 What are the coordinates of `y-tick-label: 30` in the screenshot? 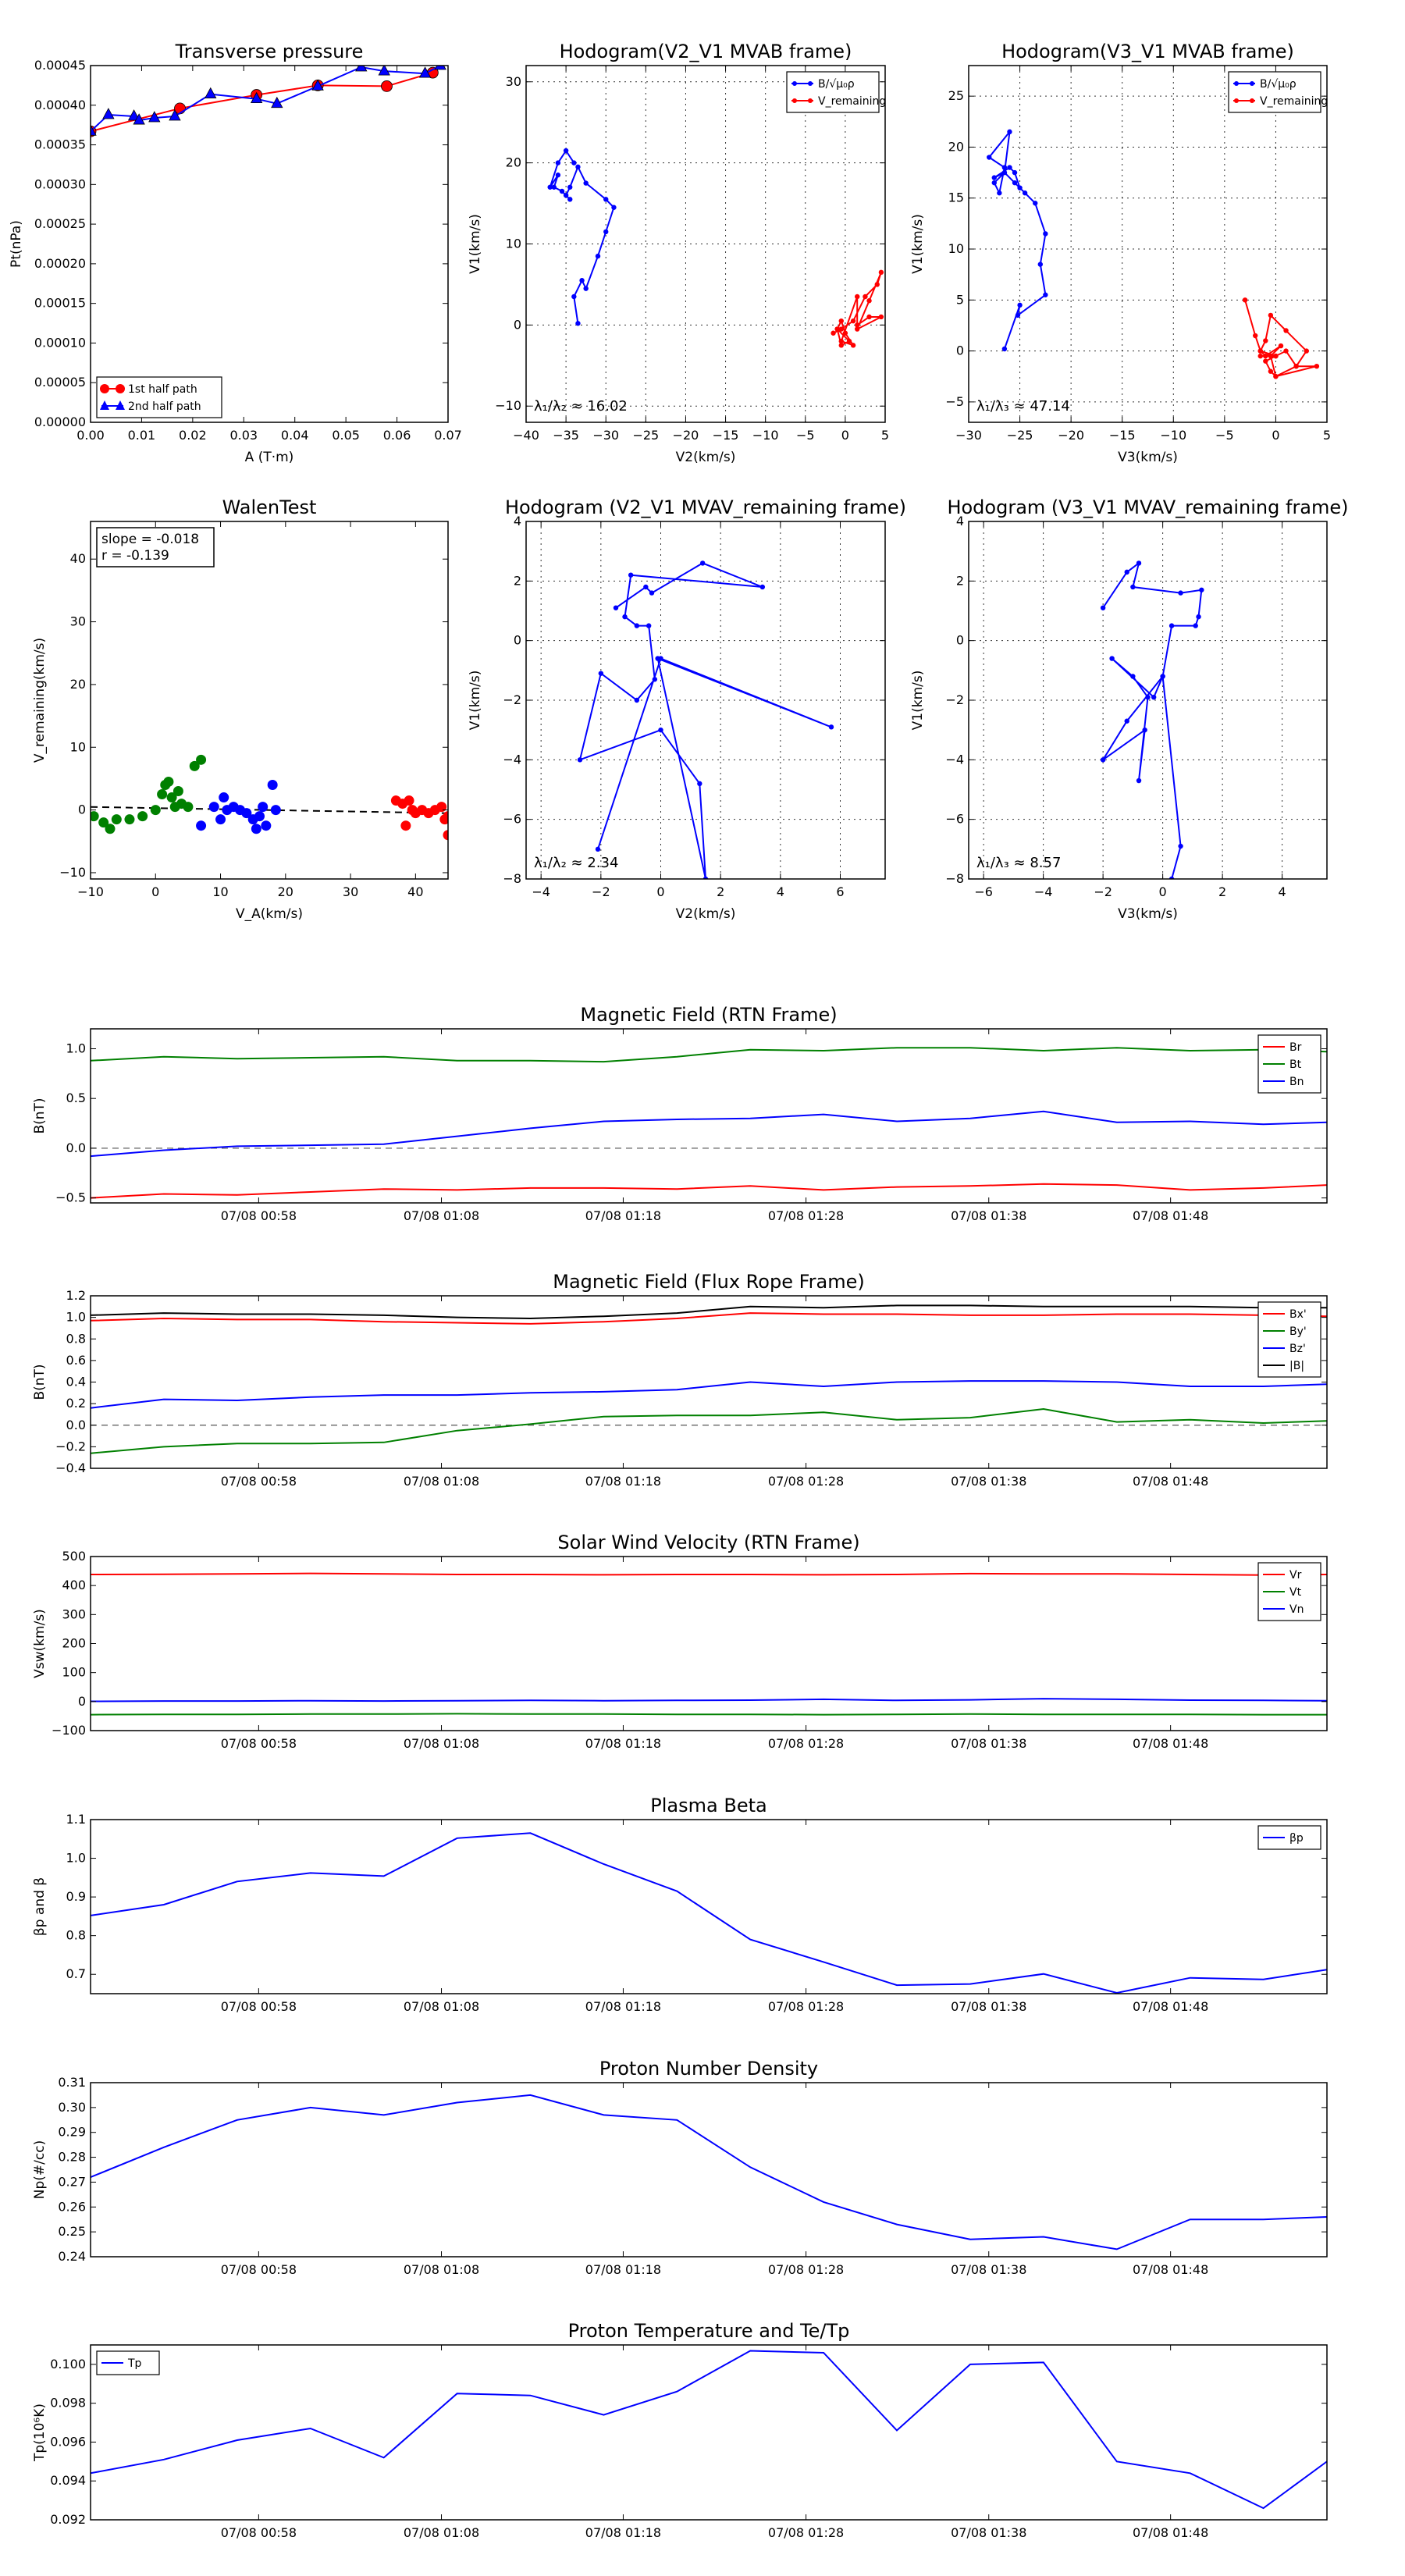 It's located at (78, 621).